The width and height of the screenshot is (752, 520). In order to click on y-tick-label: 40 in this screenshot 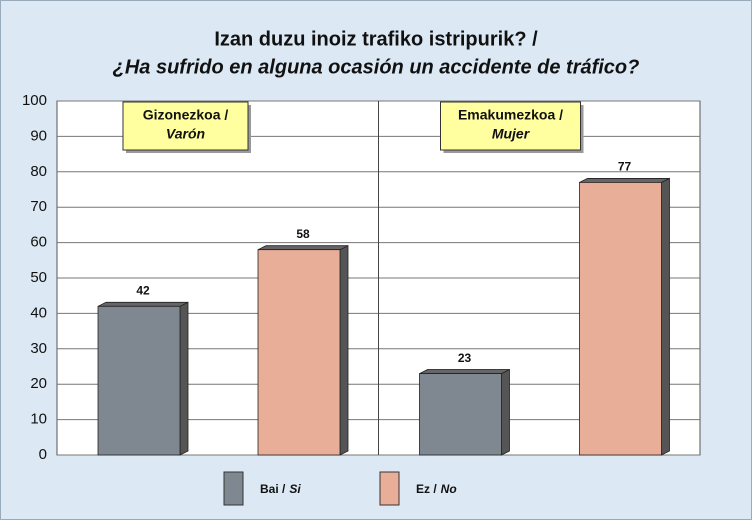, I will do `click(38, 312)`.